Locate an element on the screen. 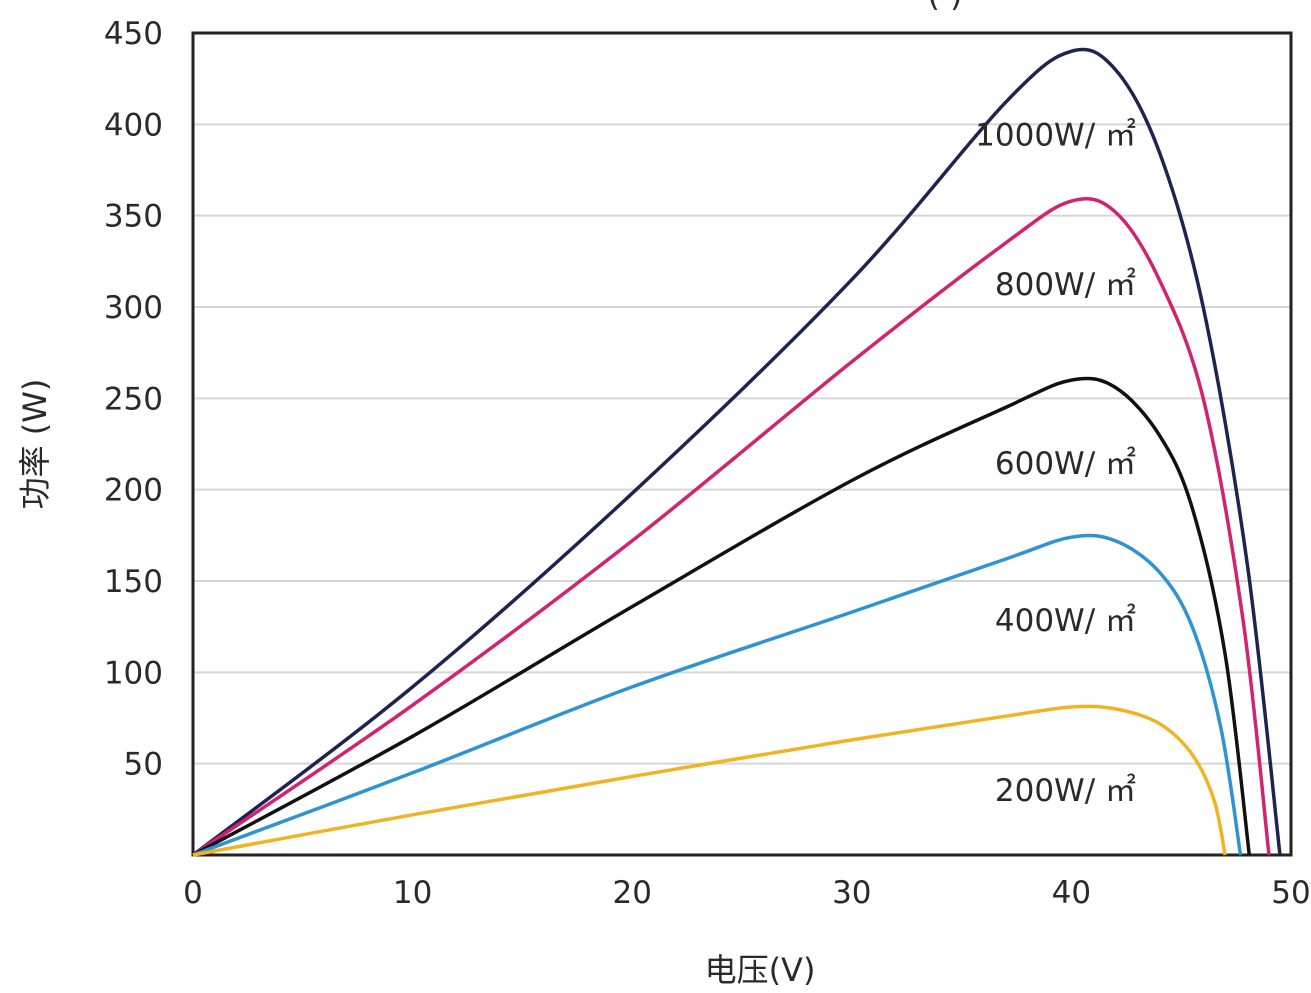 The width and height of the screenshot is (1311, 993). series-labels: 1000W/ ㎡ 800W/ ㎡ 600W/ ㎡ 400W/ ㎡ 200W/ ㎡ is located at coordinates (1055, 463).